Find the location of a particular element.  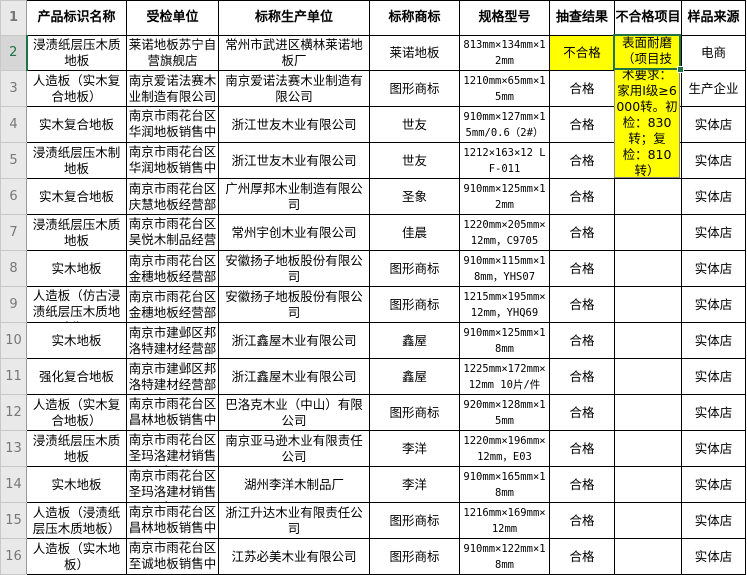

column-header: 抽查结果 is located at coordinates (582, 18).